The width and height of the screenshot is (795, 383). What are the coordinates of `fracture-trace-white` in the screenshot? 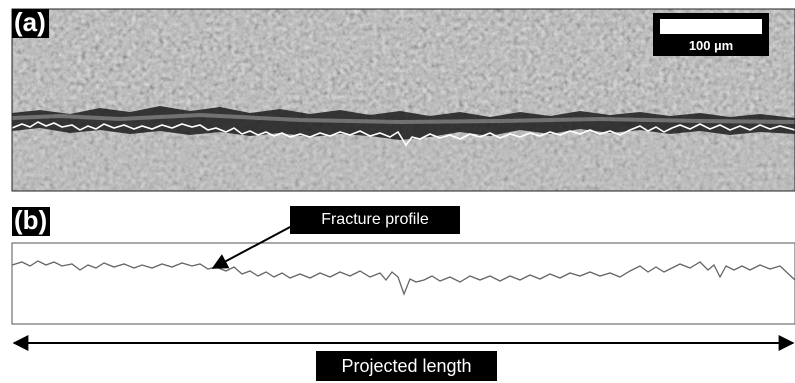 It's located at (403, 134).